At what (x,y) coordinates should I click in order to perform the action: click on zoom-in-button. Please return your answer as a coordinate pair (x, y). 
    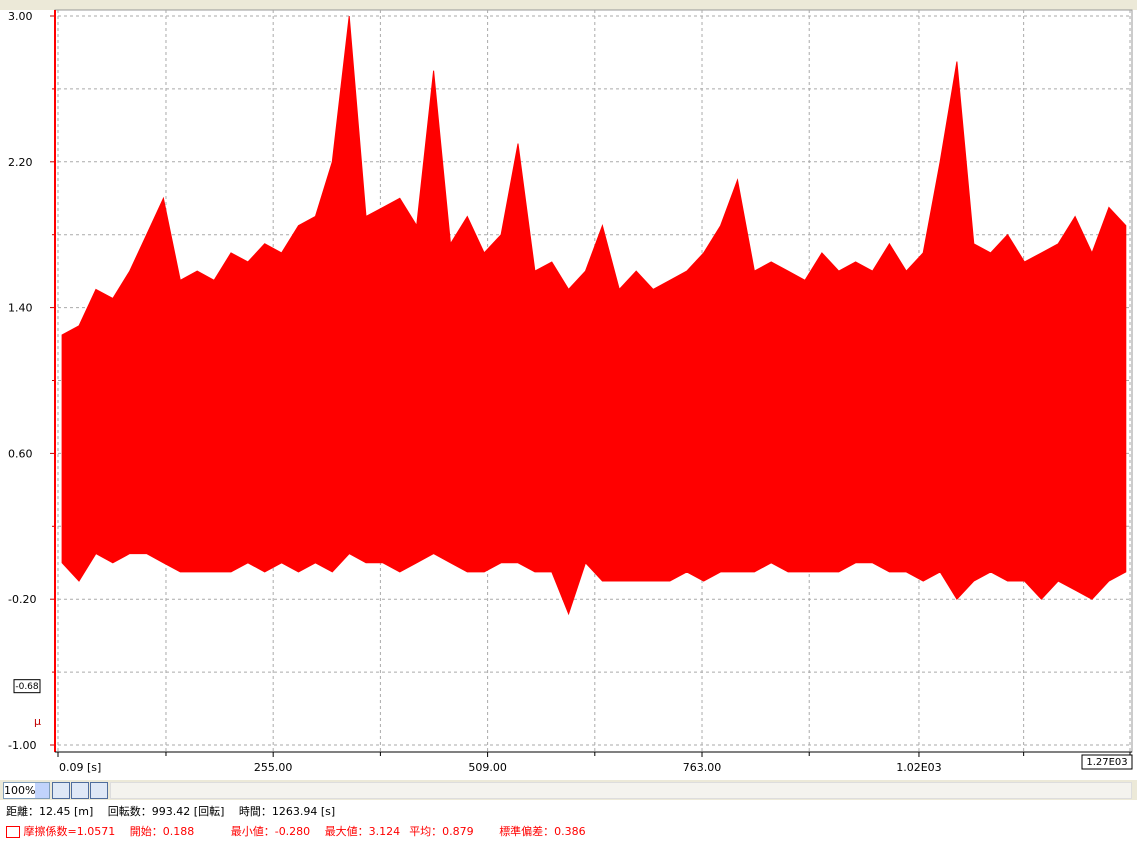
    Looking at the image, I should click on (80, 790).